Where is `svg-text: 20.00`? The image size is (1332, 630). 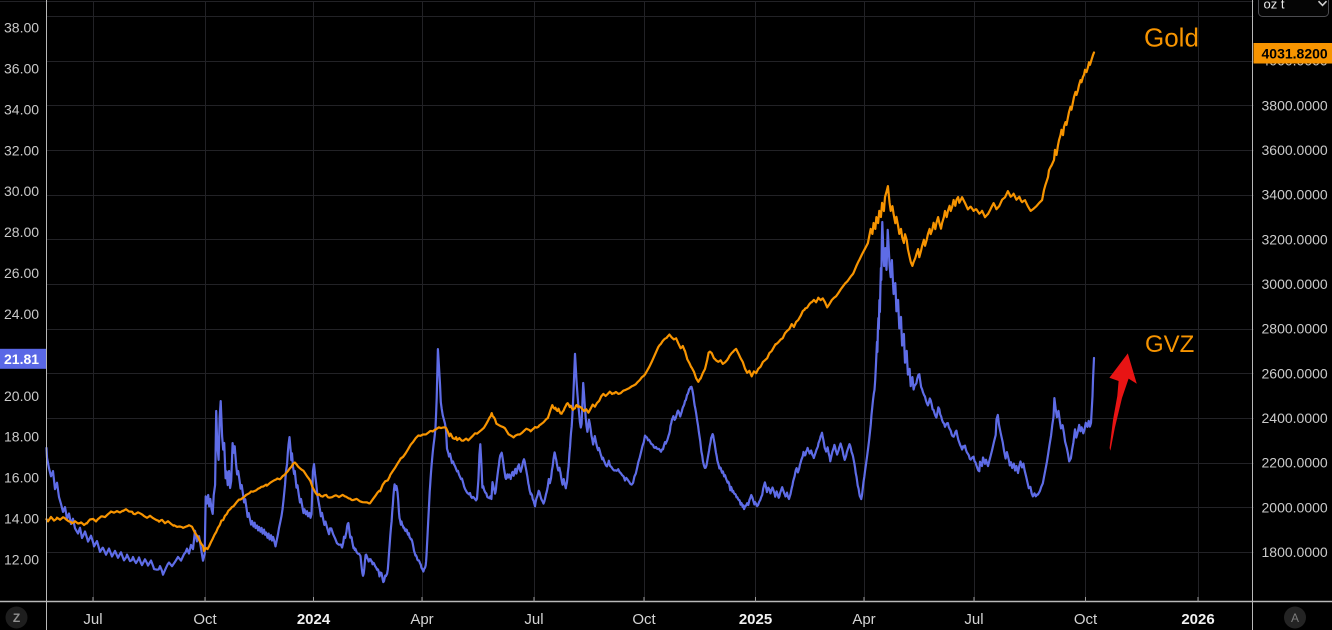 svg-text: 20.00 is located at coordinates (21, 396).